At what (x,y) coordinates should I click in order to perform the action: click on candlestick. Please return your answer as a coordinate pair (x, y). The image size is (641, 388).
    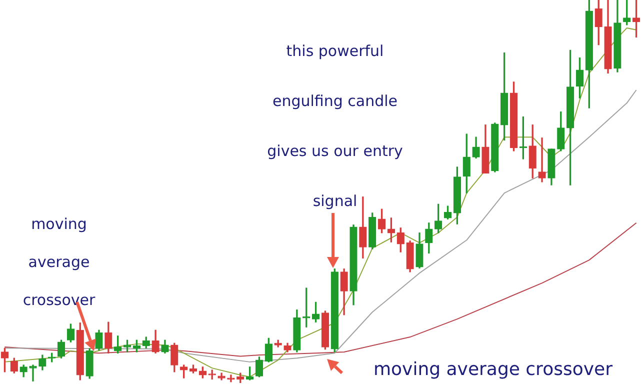
    Looking at the image, I should click on (542, 160).